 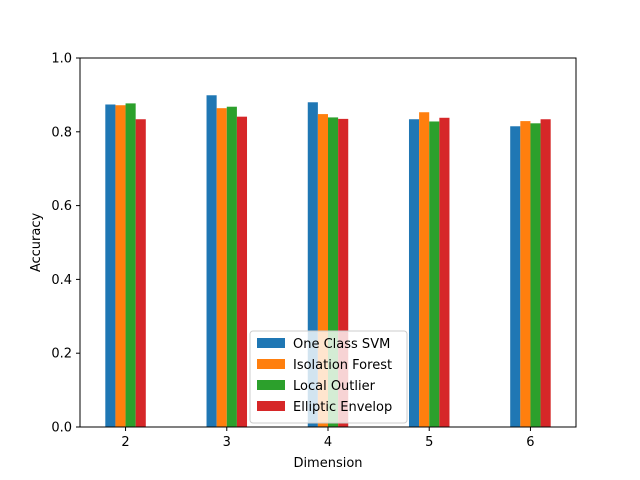 What do you see at coordinates (36, 243) in the screenshot?
I see `y-axis-label: Accuracy` at bounding box center [36, 243].